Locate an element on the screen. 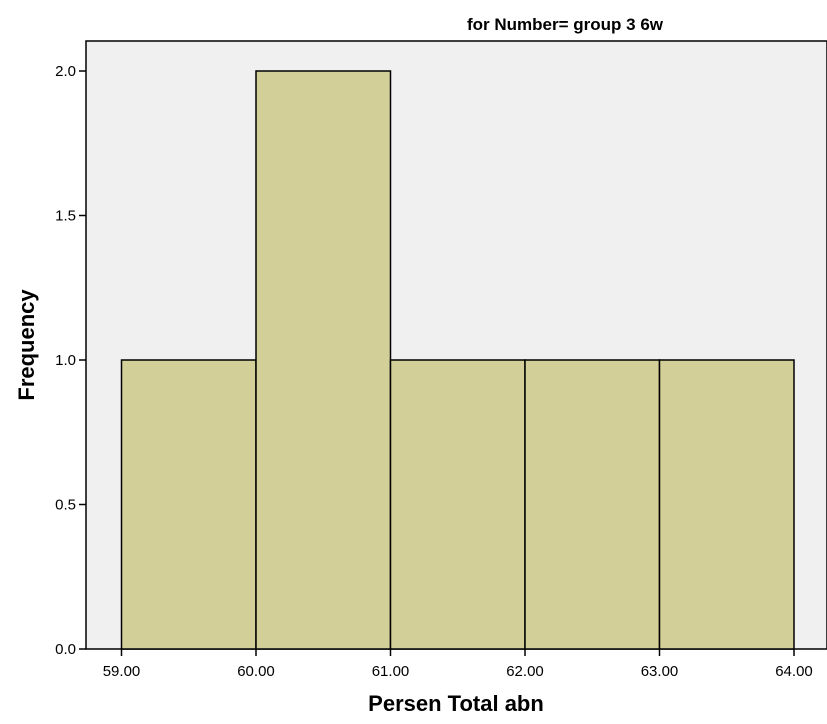 The width and height of the screenshot is (827, 724). y-axis-label: Frequency is located at coordinates (26, 345).